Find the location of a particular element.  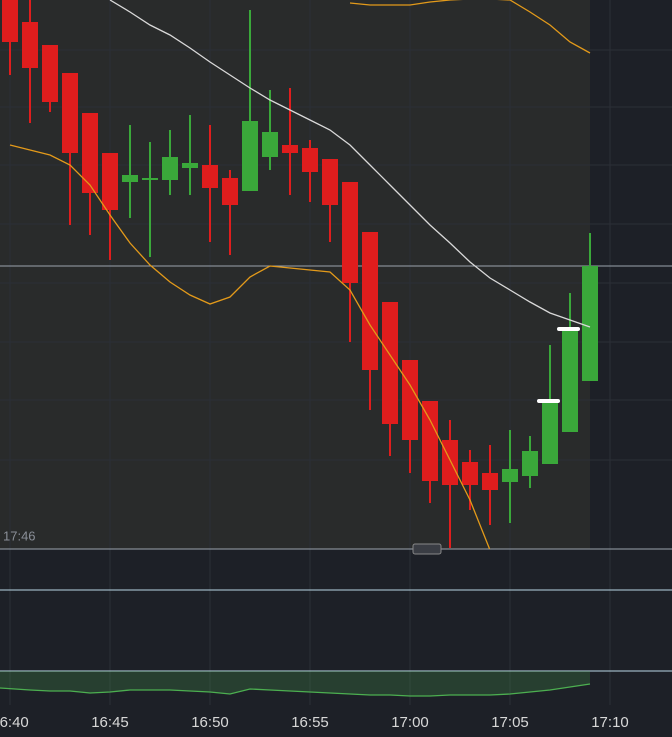

x-tick-label: 17:10 is located at coordinates (610, 722).